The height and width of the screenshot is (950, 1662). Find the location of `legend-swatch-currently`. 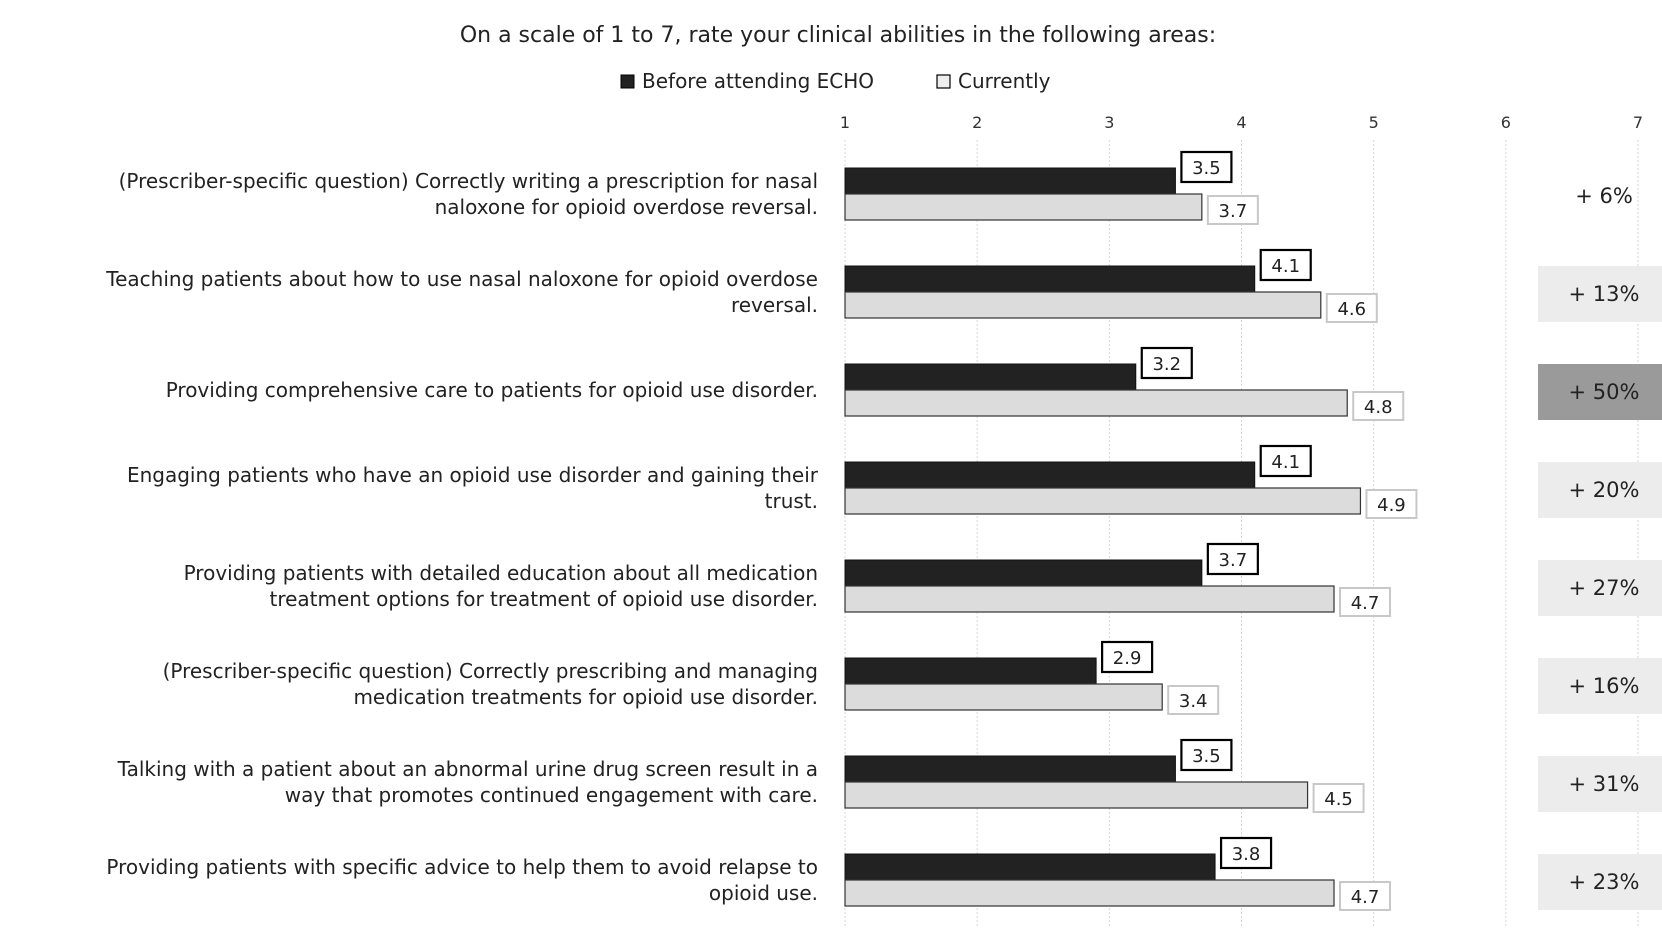

legend-swatch-currently is located at coordinates (943, 81).